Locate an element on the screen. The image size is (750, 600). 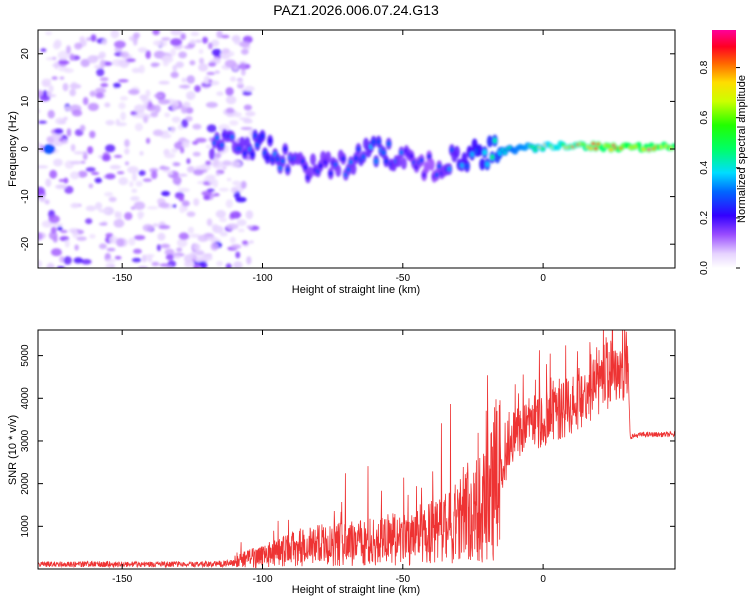
spectrogram-edge-blob is located at coordinates (49, 149).